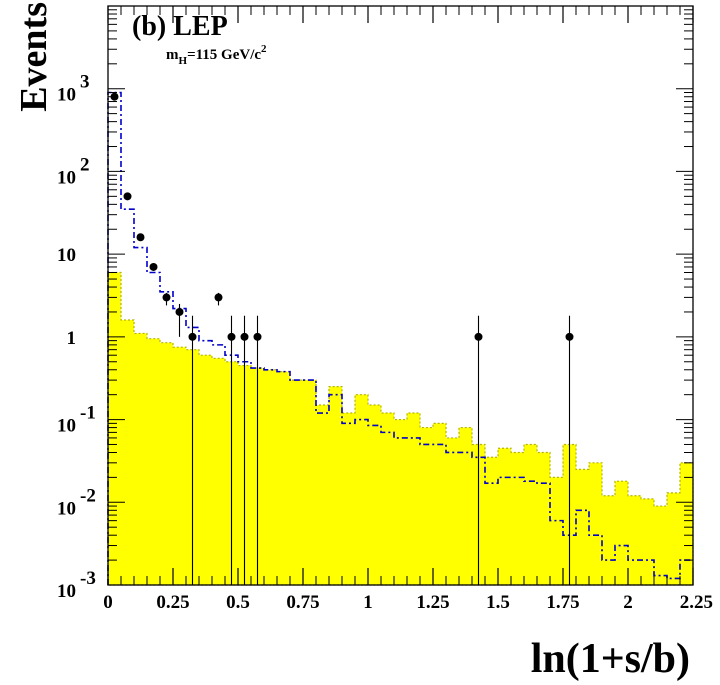  I want to click on y-tick-label: 10⁻³, so click(76, 585).